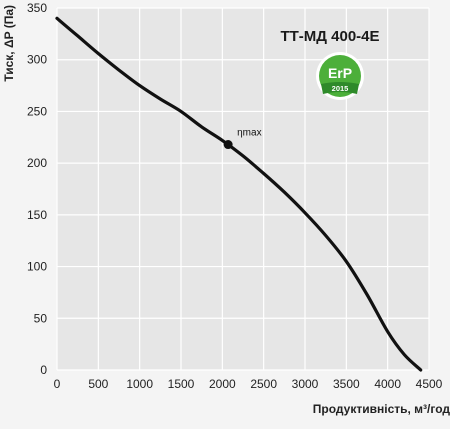 The height and width of the screenshot is (429, 450). I want to click on x-tick-label: 1000, so click(139, 384).